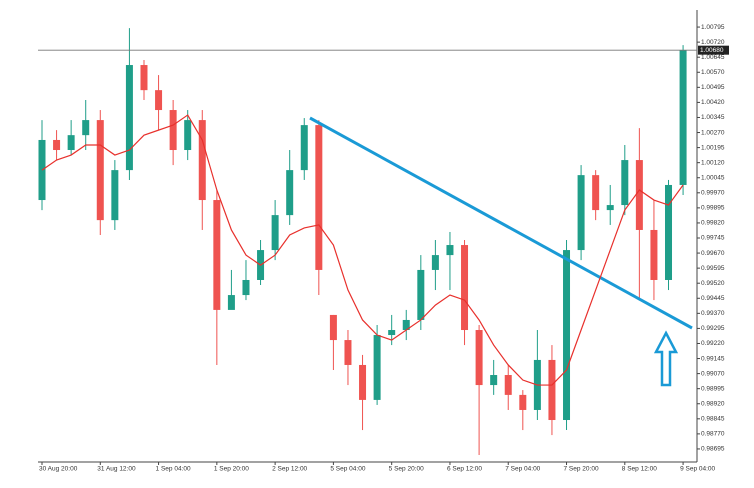 The width and height of the screenshot is (754, 488). What do you see at coordinates (406, 469) in the screenshot?
I see `x-tick-label: 5 Sep 20:00` at bounding box center [406, 469].